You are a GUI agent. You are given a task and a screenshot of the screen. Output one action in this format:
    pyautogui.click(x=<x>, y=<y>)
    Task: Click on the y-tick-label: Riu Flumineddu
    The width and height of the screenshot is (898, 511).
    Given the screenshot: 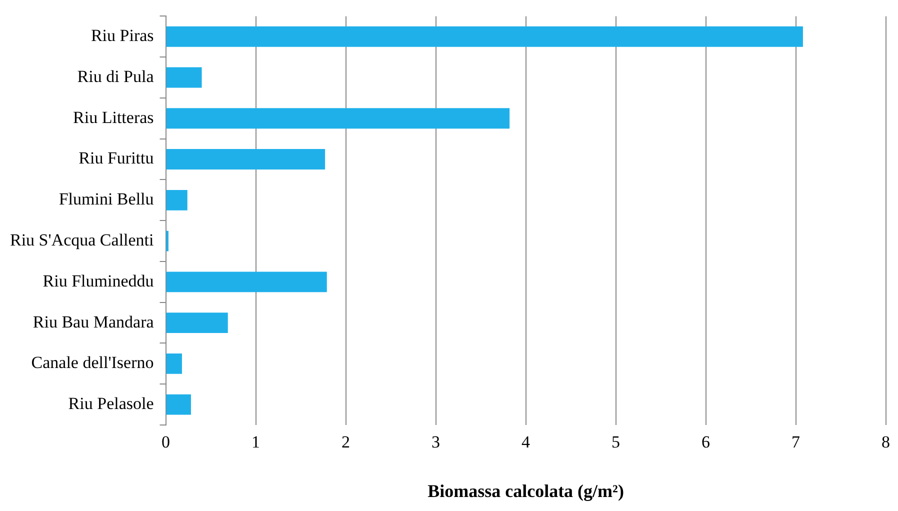 What is the action you would take?
    pyautogui.click(x=98, y=280)
    